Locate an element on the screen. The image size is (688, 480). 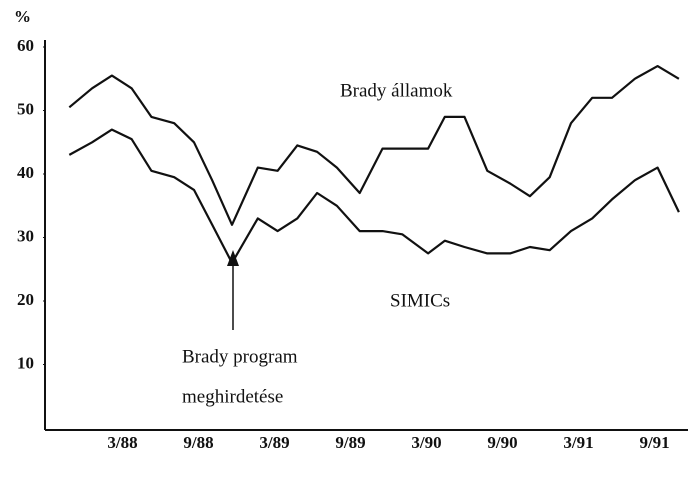
x-tick-label: 3/91 is located at coordinates (578, 442).